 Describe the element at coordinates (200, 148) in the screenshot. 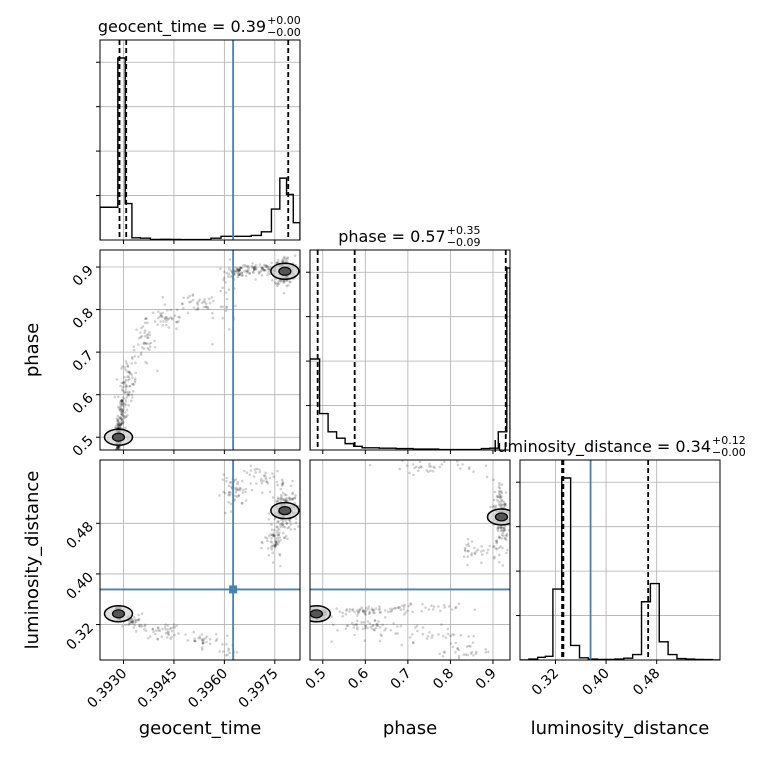

I see `histogram-geocent_time` at that location.